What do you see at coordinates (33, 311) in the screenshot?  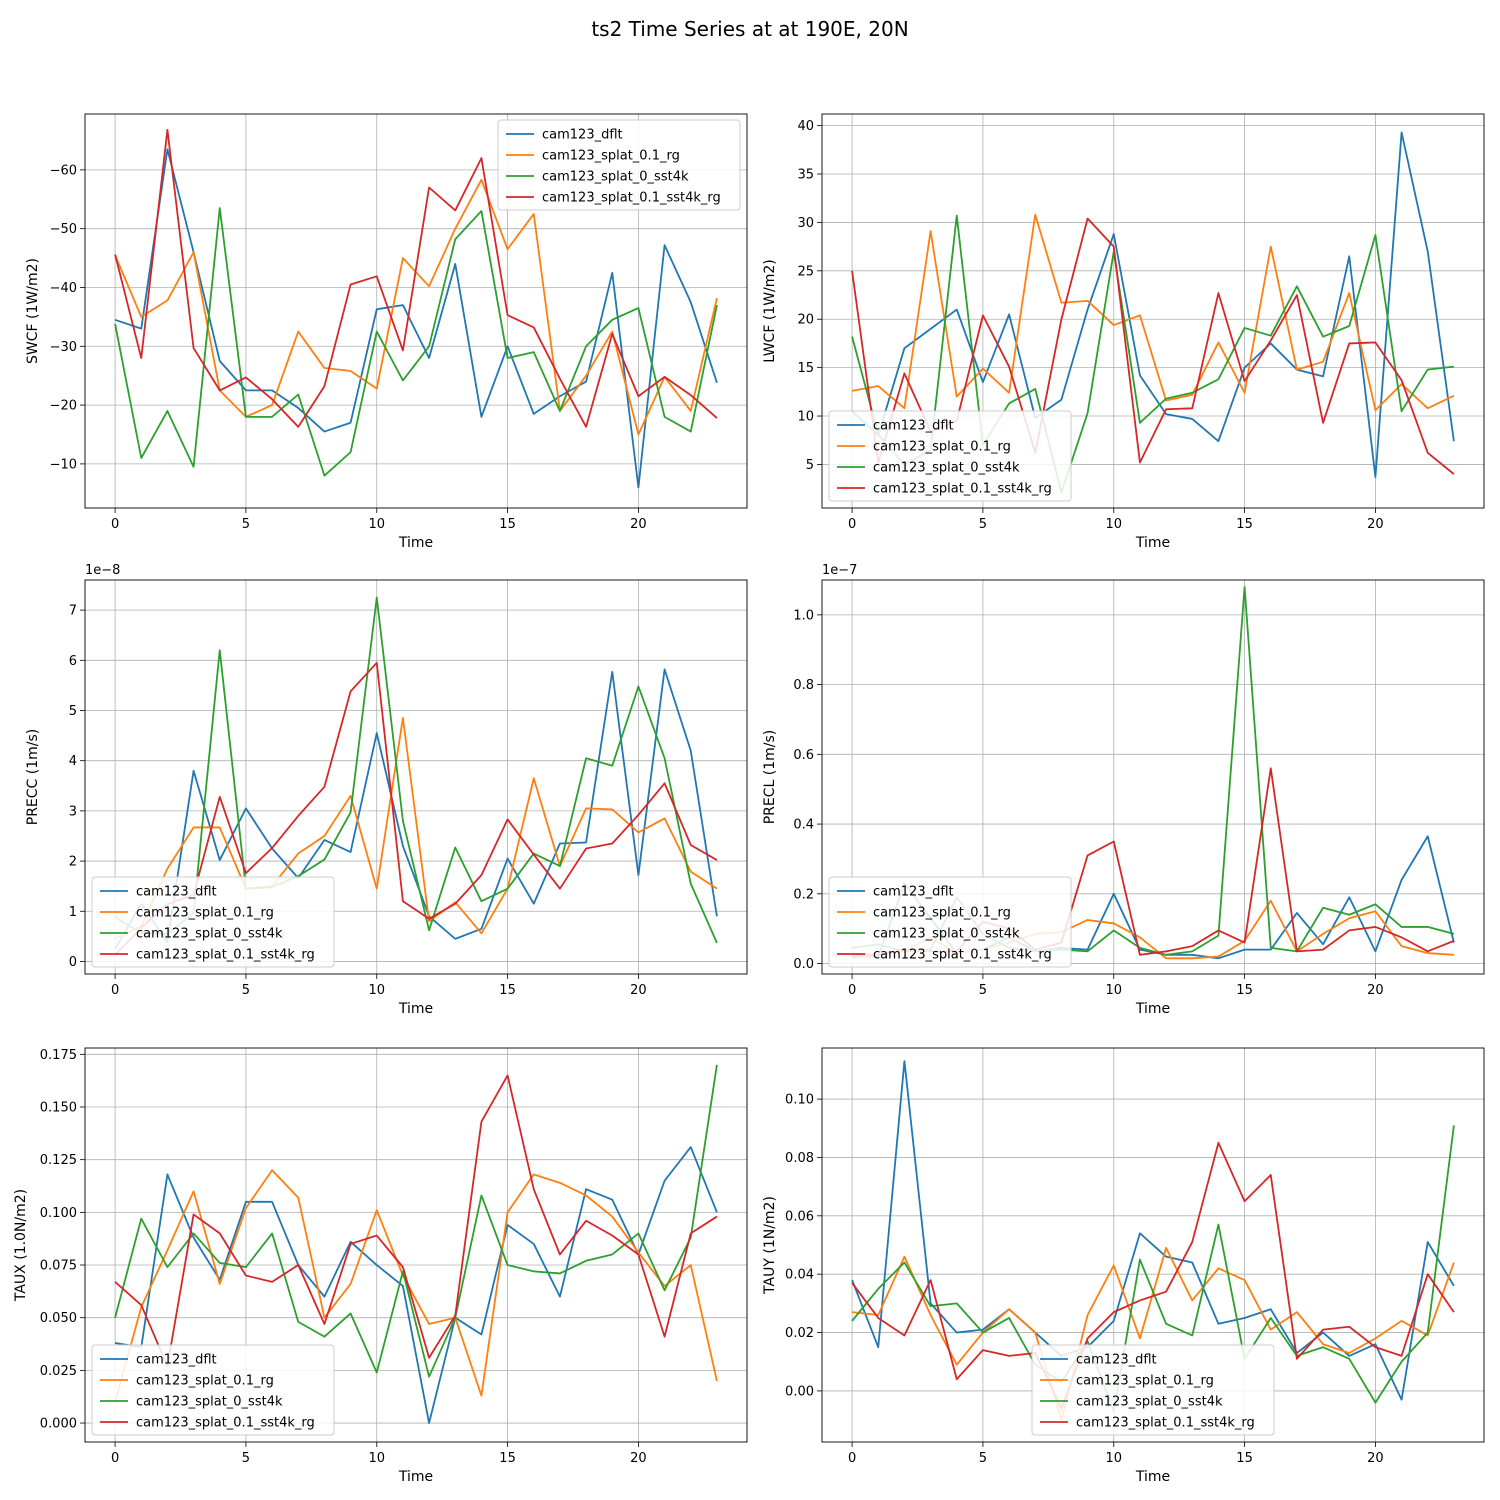 I see `y-axis-label: SWCF (1W/m2)` at bounding box center [33, 311].